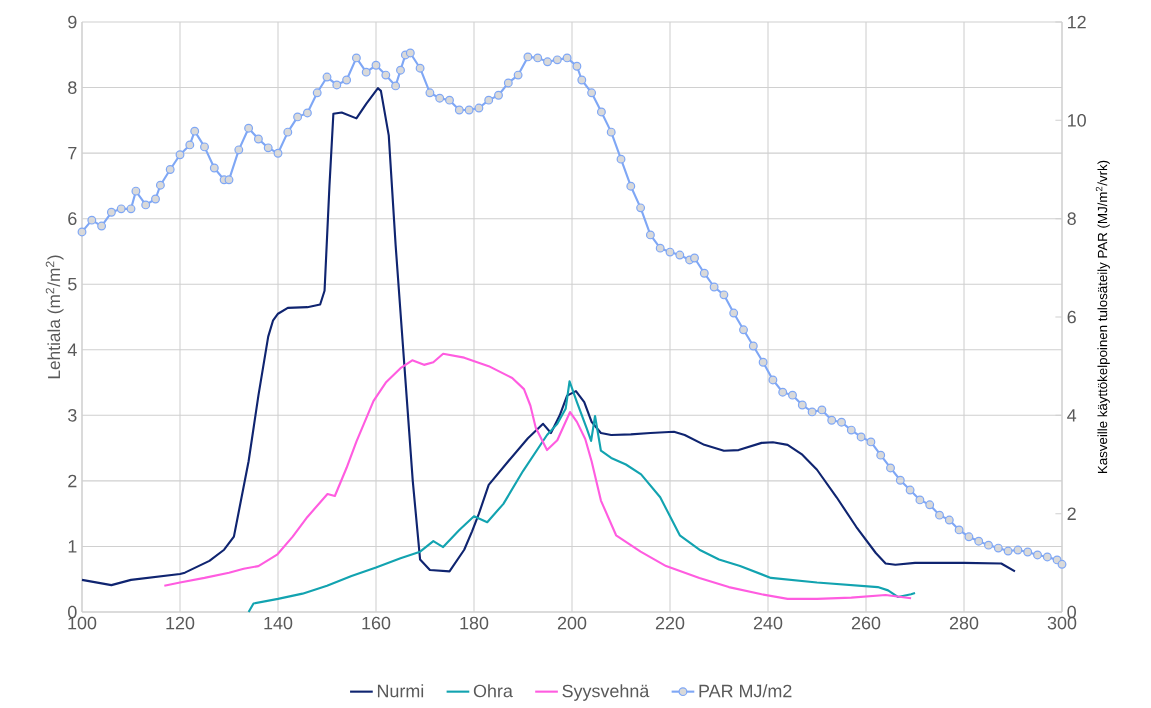  What do you see at coordinates (606, 692) in the screenshot?
I see `legend-label: Syysvehnä` at bounding box center [606, 692].